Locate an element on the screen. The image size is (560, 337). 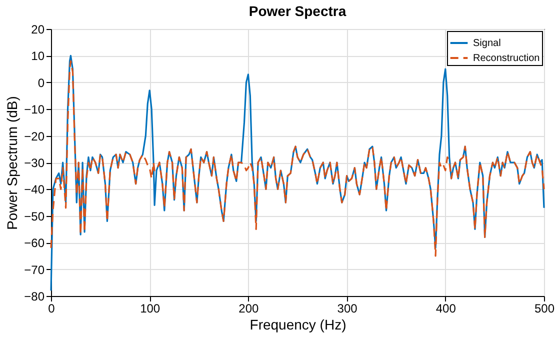
chart-title: Power Spectra is located at coordinates (297, 11).